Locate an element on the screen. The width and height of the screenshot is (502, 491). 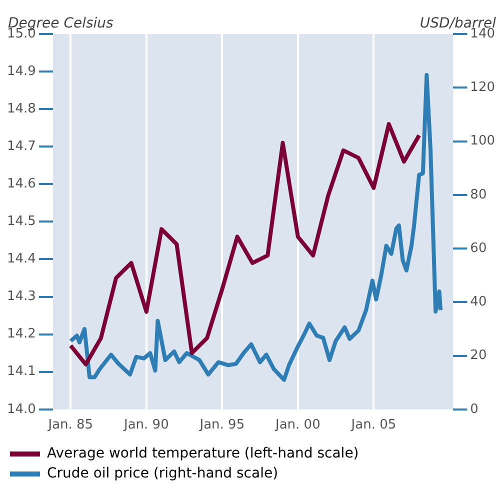
y-tick-label: 14.4 is located at coordinates (21, 259).